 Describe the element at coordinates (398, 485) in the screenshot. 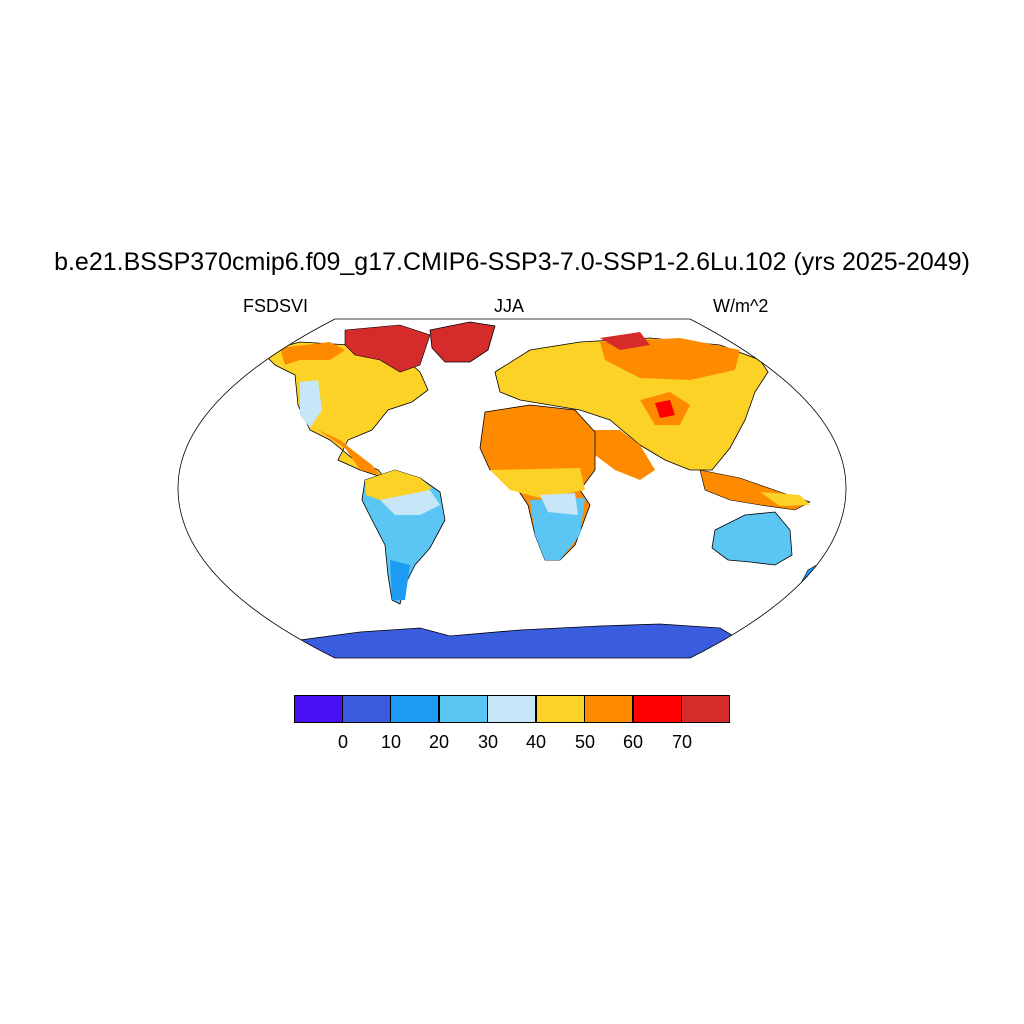

I see `south-america-north` at that location.